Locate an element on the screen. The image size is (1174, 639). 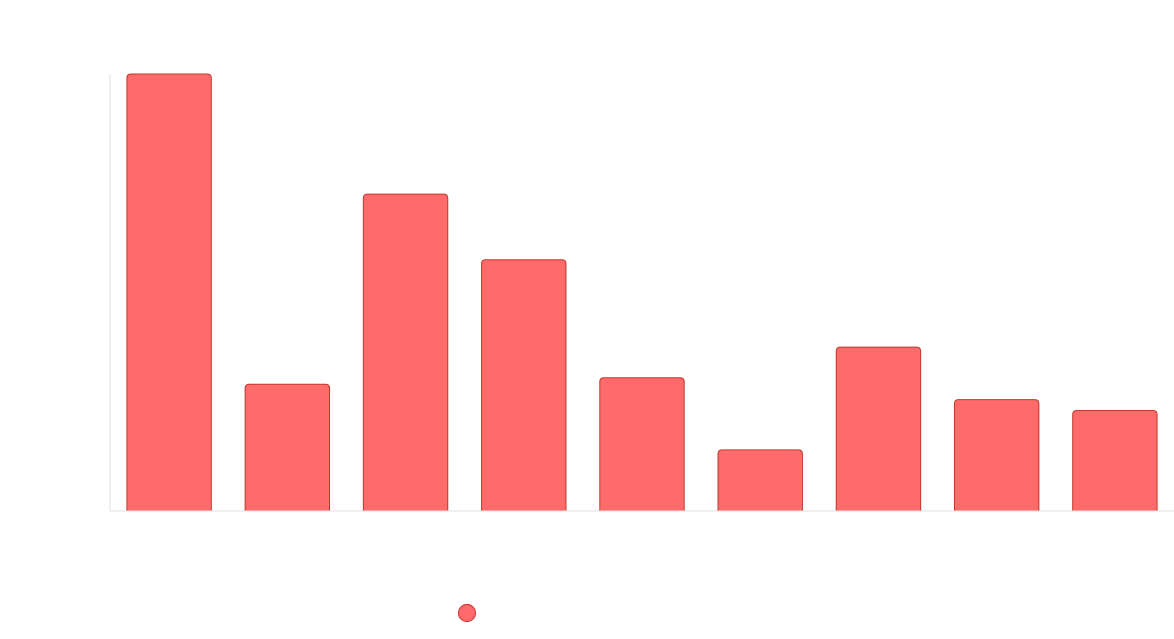
legend-marker-icon is located at coordinates (467, 613).